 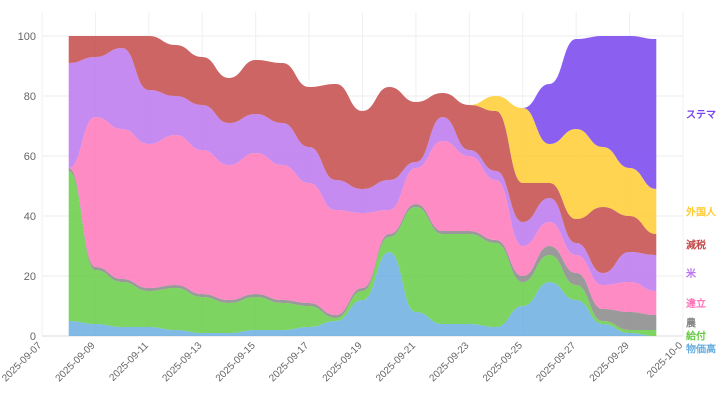 What do you see at coordinates (556, 362) in the screenshot?
I see `x-tick-label: 2025-09-27` at bounding box center [556, 362].